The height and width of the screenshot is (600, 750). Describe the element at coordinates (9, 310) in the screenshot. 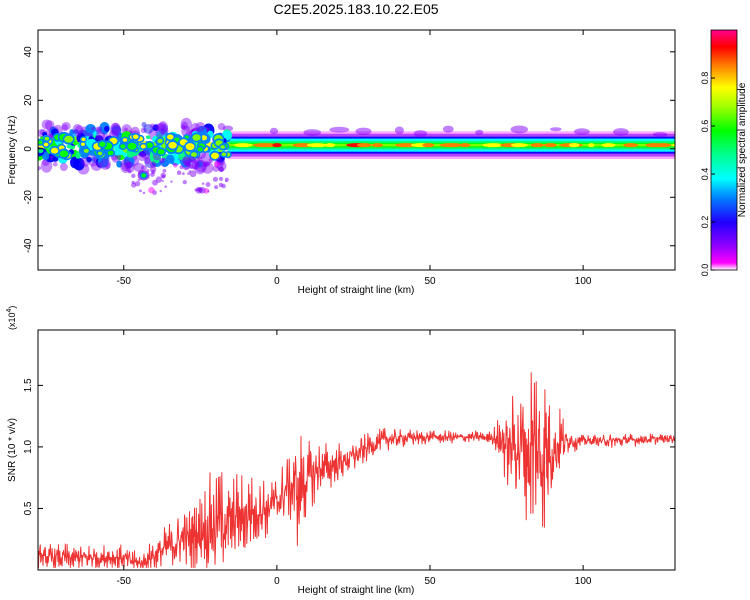

I see `snr-multiplier-exponent: 4` at that location.